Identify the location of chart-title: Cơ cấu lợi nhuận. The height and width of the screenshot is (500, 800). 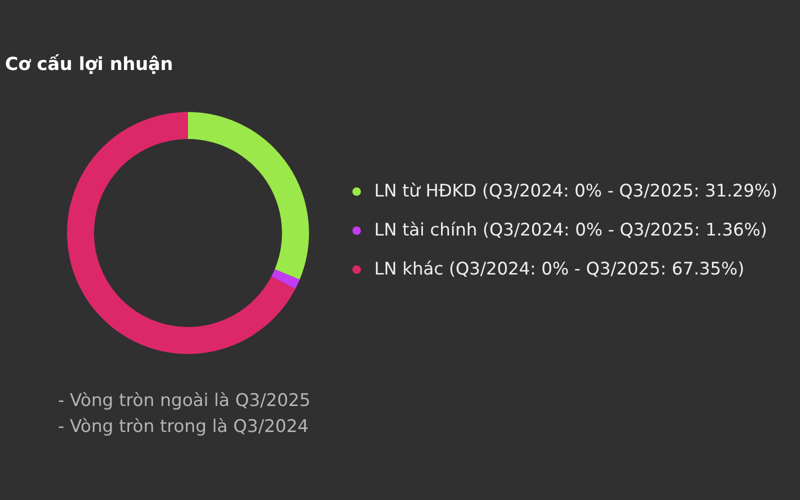
(89, 64).